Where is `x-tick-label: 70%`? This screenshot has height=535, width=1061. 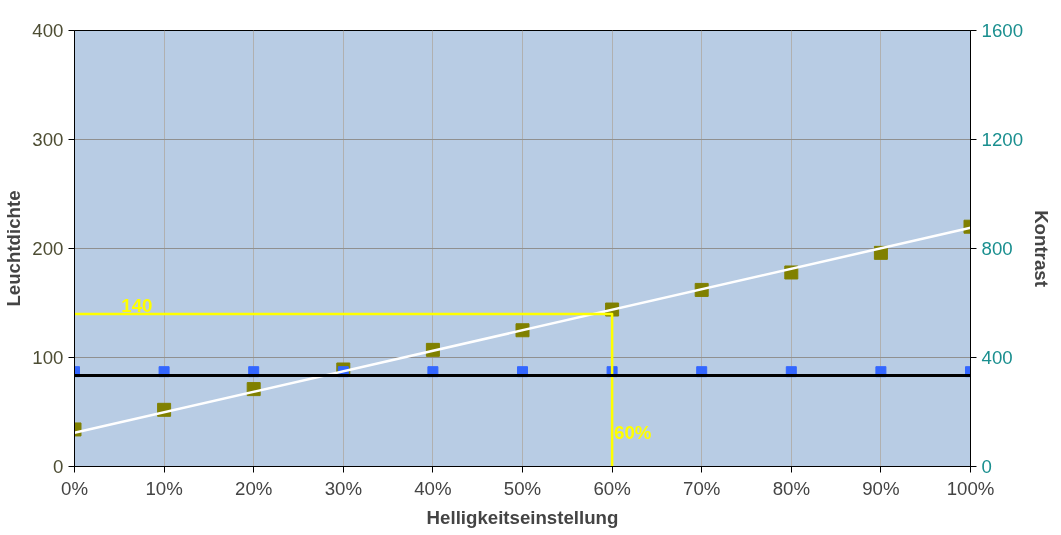
x-tick-label: 70% is located at coordinates (702, 488).